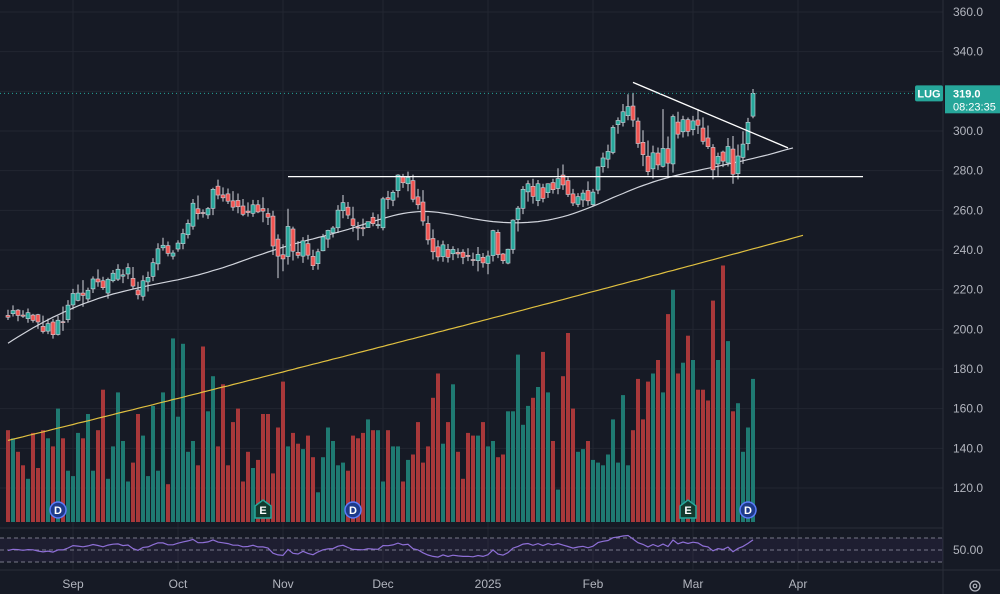 The width and height of the screenshot is (1000, 594). What do you see at coordinates (434, 584) in the screenshot?
I see `time-axis: Sep Oct Nov Dec 2025 Feb Mar Apr` at bounding box center [434, 584].